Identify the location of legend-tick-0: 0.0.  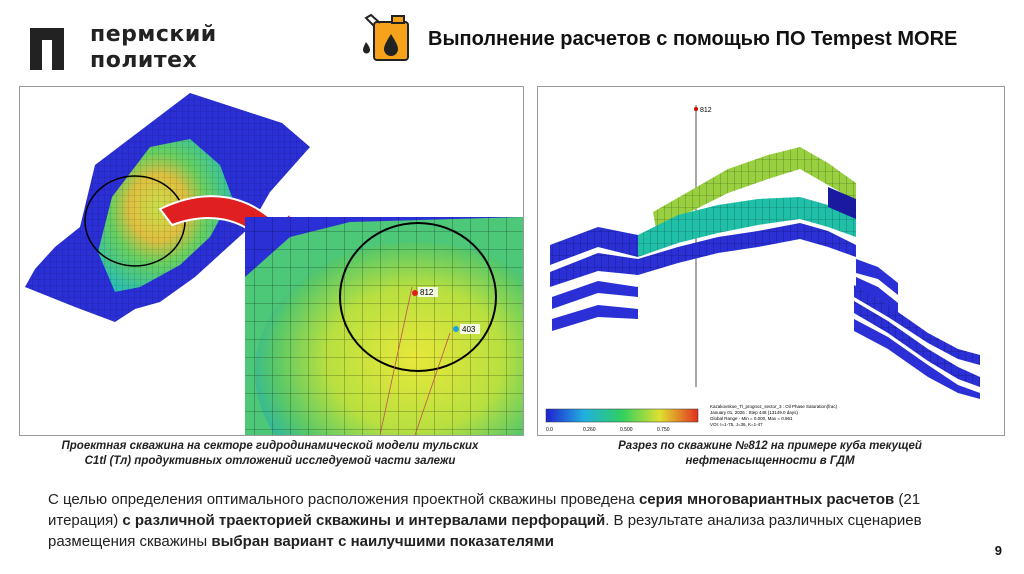
(549, 430).